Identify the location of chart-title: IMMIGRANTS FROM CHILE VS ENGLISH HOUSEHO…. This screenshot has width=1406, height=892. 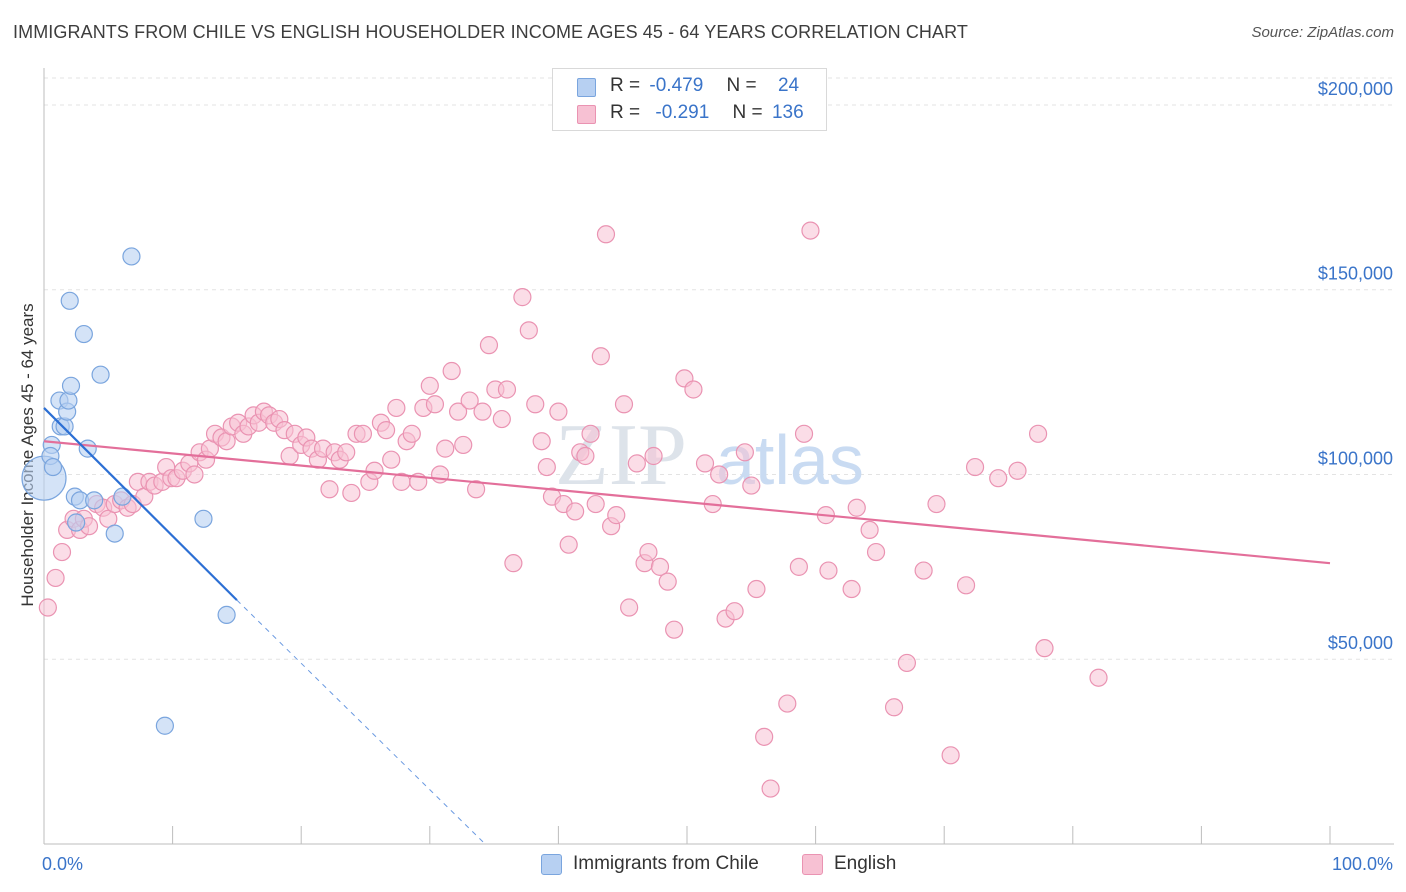
(490, 32).